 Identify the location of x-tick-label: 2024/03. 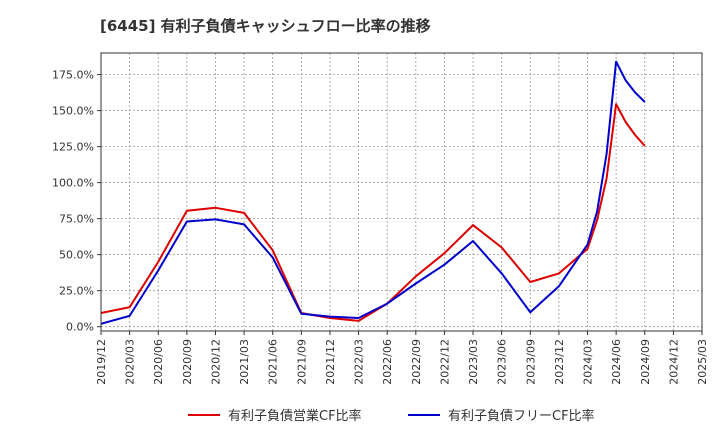
(588, 362).